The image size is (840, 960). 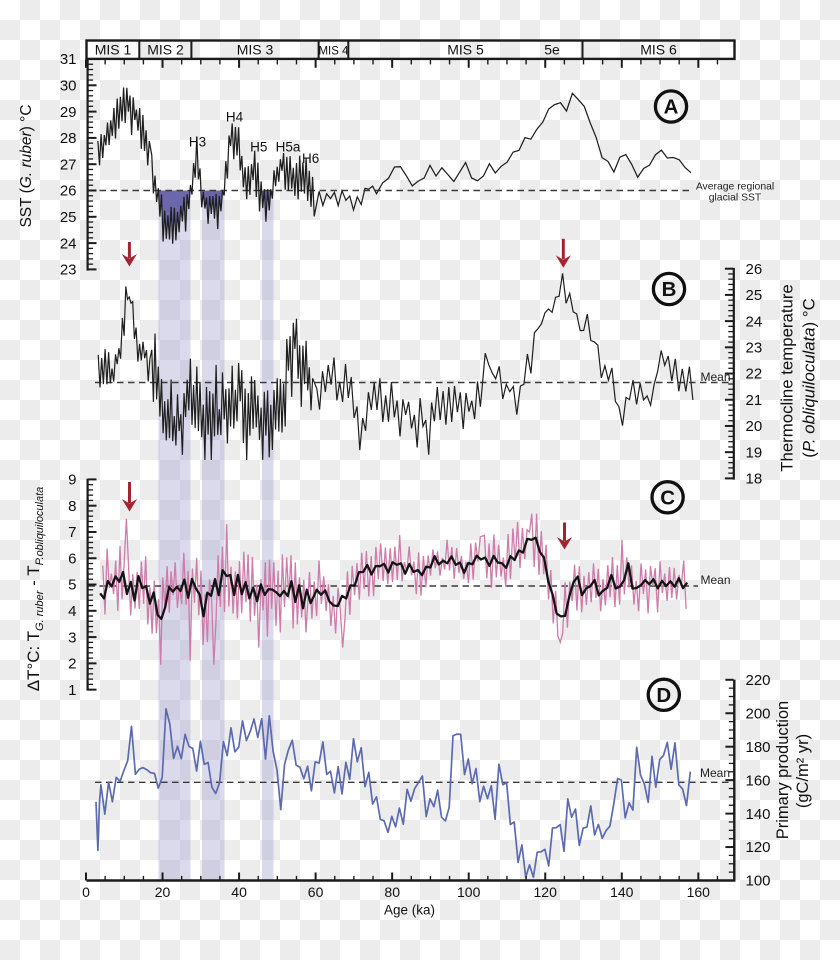 I want to click on svg-text: 21, so click(x=754, y=400).